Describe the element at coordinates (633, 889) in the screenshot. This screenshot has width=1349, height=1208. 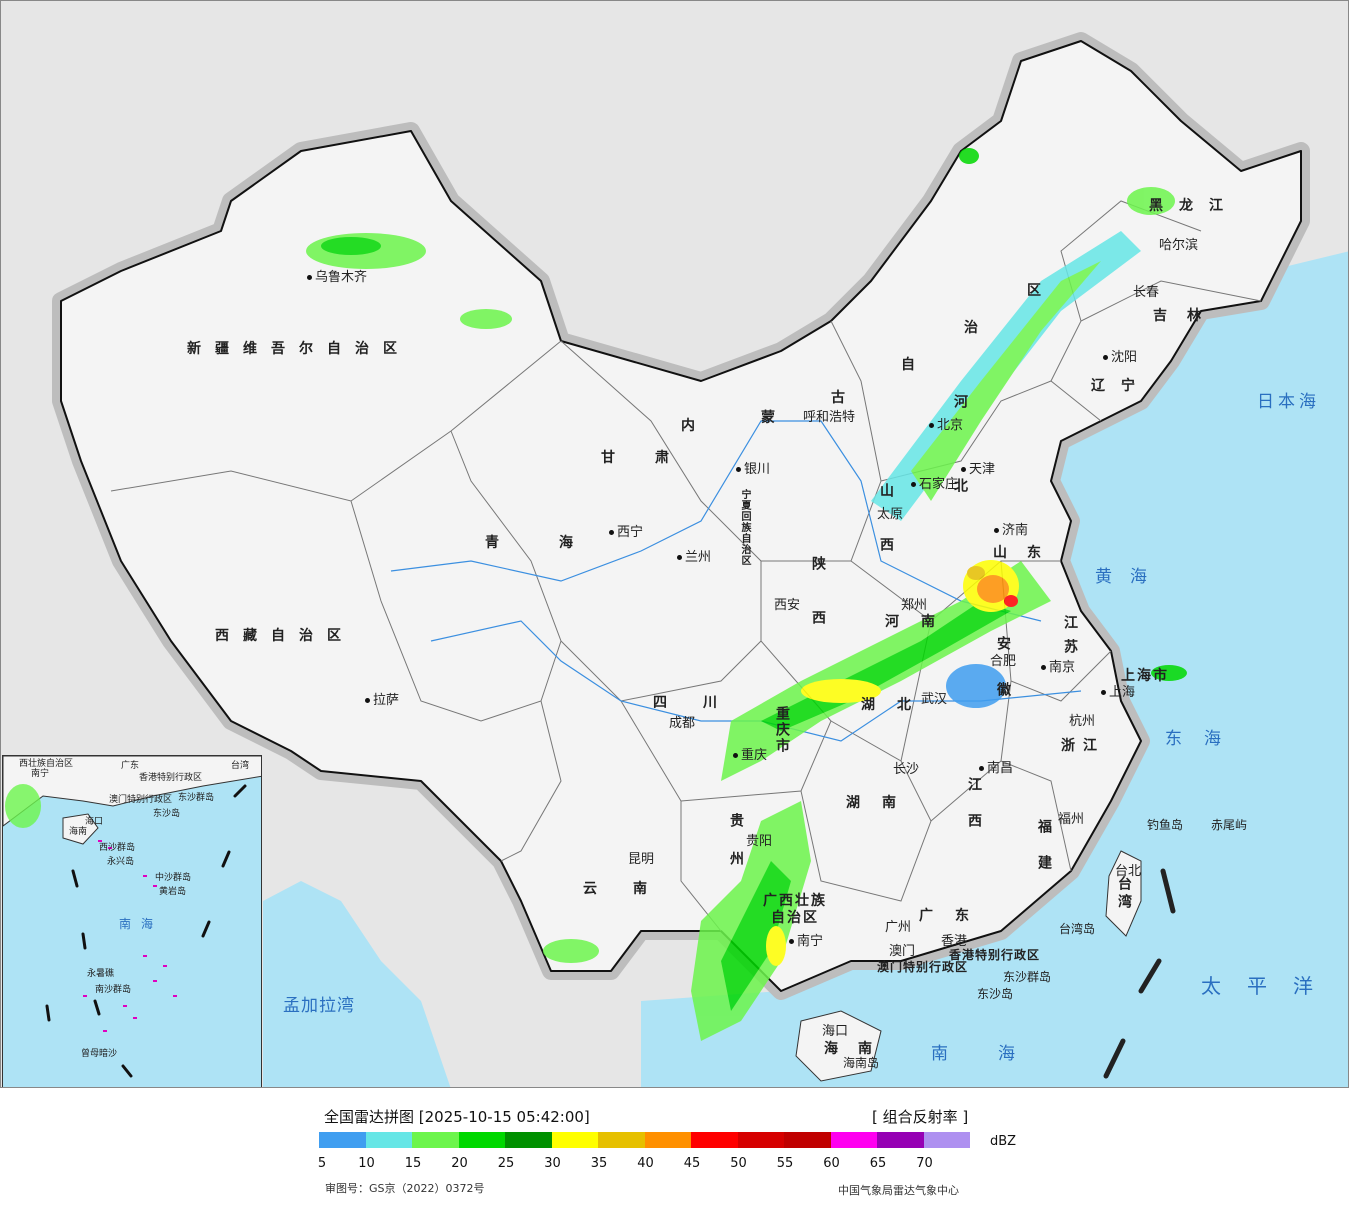
I see `province-yunnan: 云南` at that location.